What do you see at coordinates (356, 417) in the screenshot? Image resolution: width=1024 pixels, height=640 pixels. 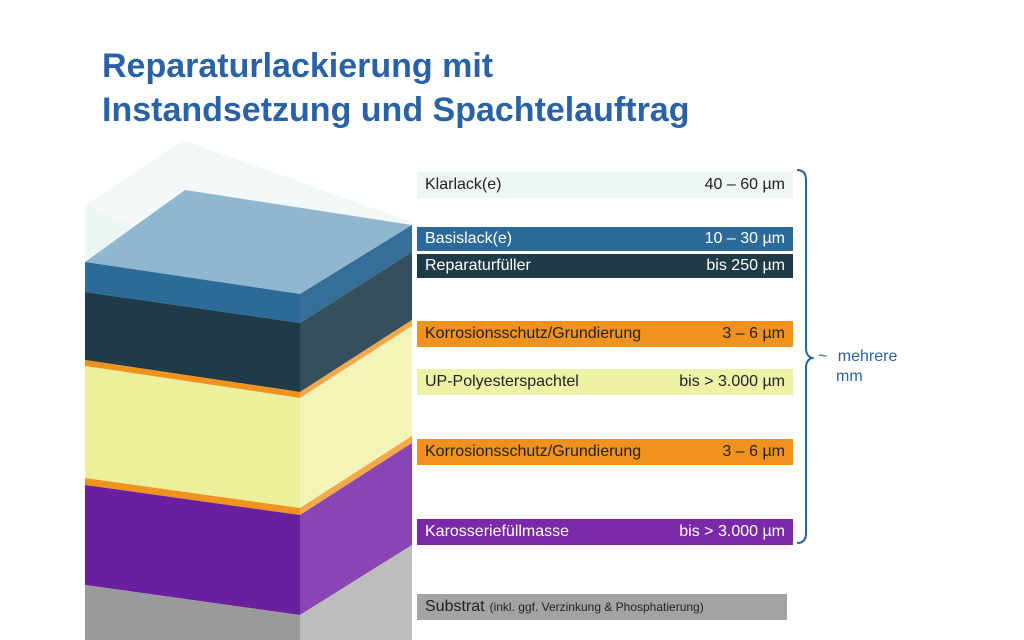 I see `polyesterspachtel-layer-side` at bounding box center [356, 417].